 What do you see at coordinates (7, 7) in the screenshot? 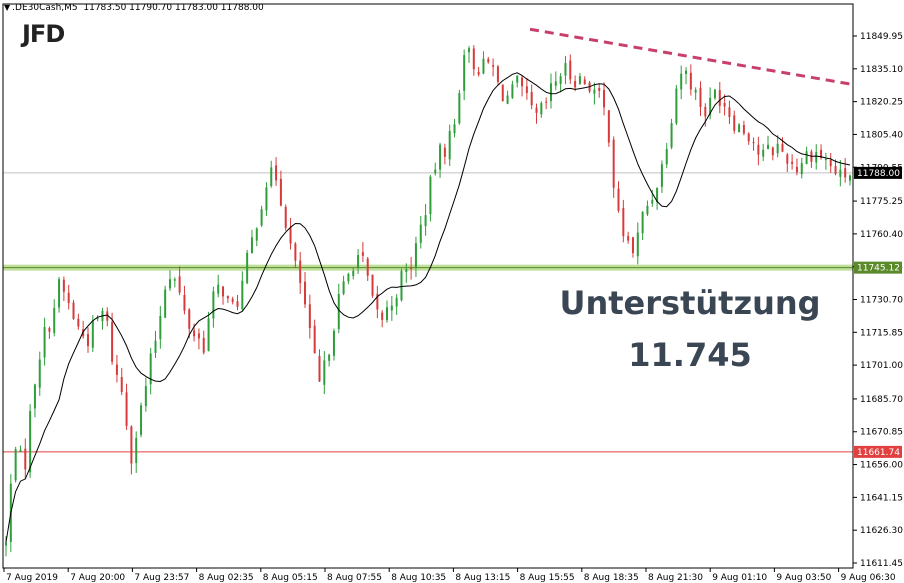
I see `dropdown-triangle-icon: ▼` at bounding box center [7, 7].